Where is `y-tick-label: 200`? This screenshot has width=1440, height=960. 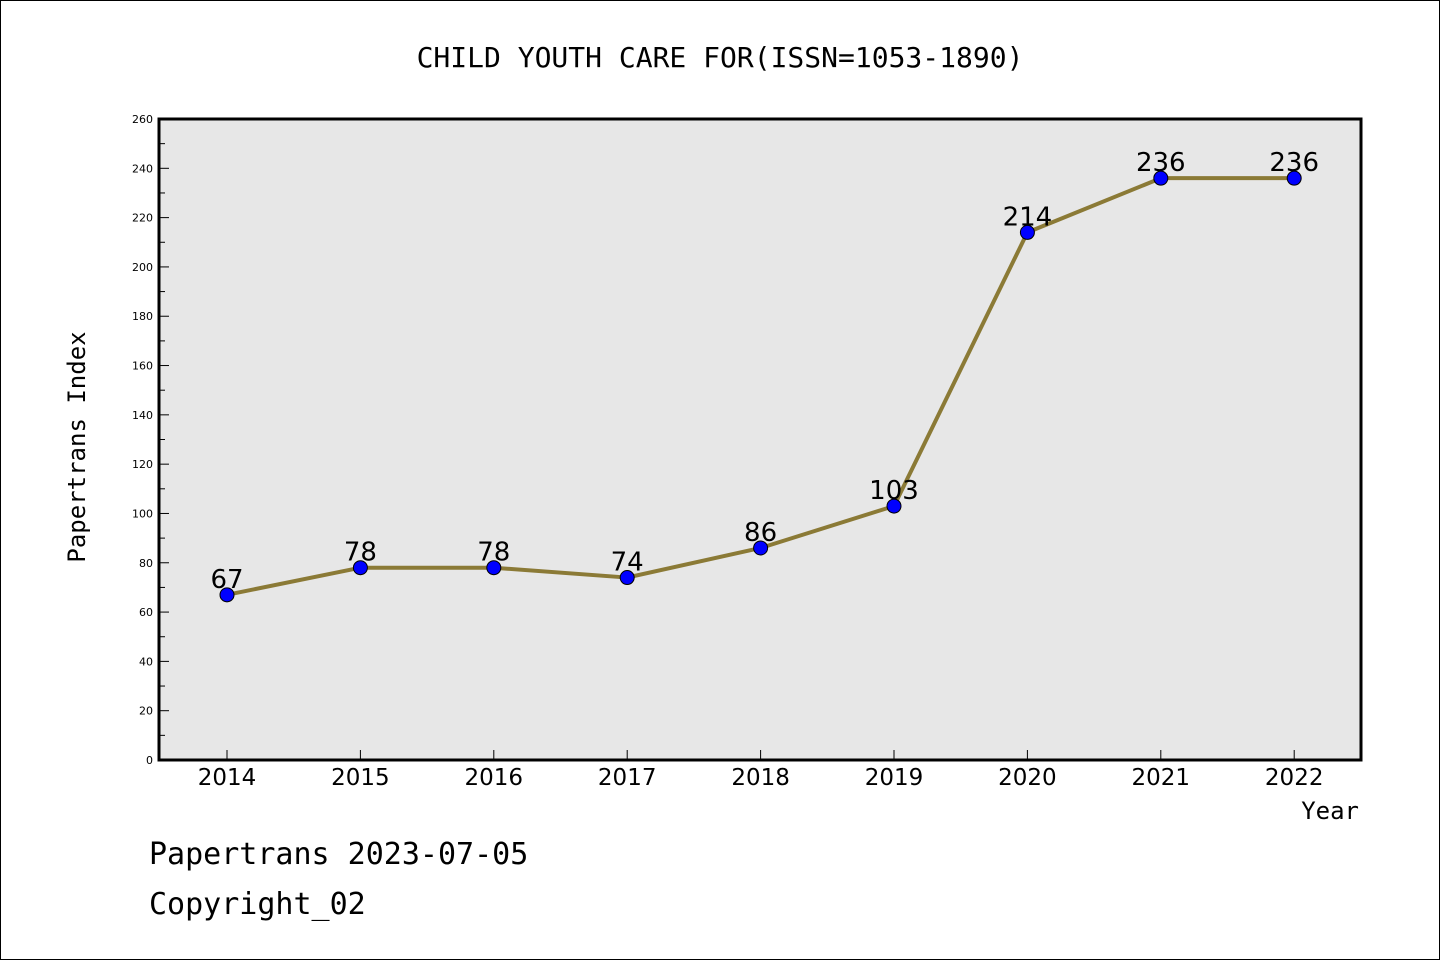
y-tick-label: 200 is located at coordinates (142, 267).